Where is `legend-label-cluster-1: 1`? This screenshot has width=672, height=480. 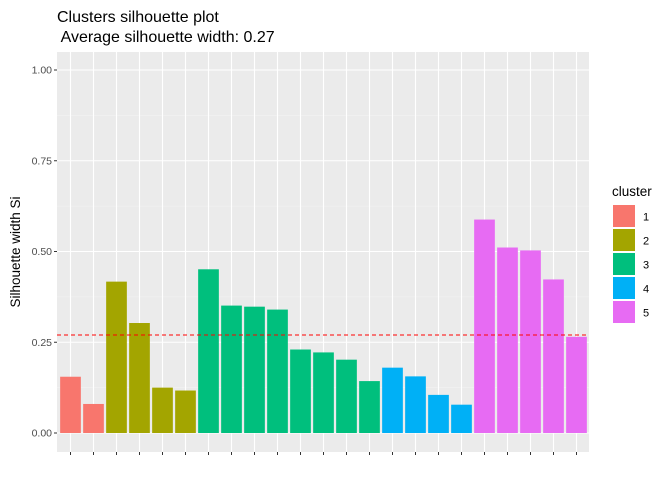 legend-label-cluster-1: 1 is located at coordinates (646, 218).